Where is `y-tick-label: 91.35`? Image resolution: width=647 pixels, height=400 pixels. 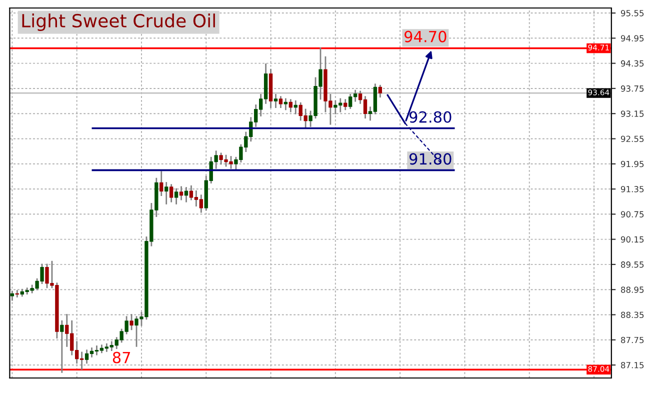
y-tick-label: 91.35 is located at coordinates (632, 189).